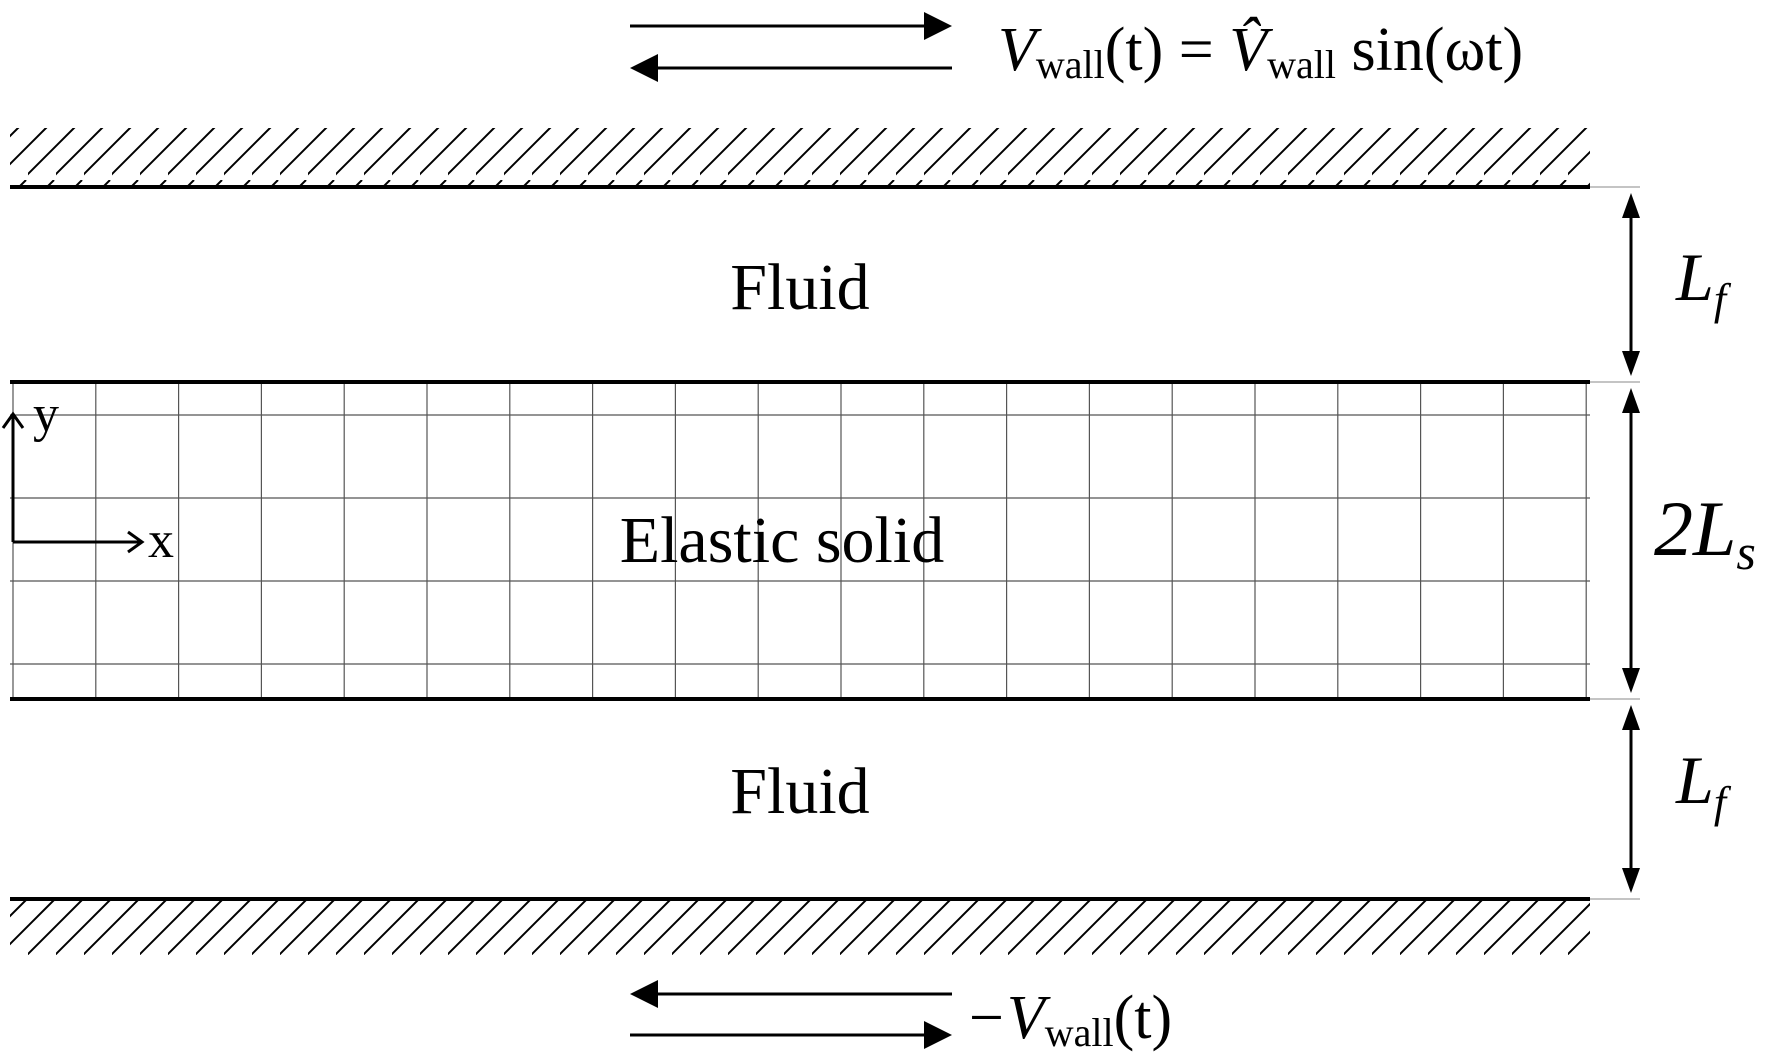  What do you see at coordinates (799, 791) in the screenshot?
I see `fluid-bottom-label: Fluid` at bounding box center [799, 791].